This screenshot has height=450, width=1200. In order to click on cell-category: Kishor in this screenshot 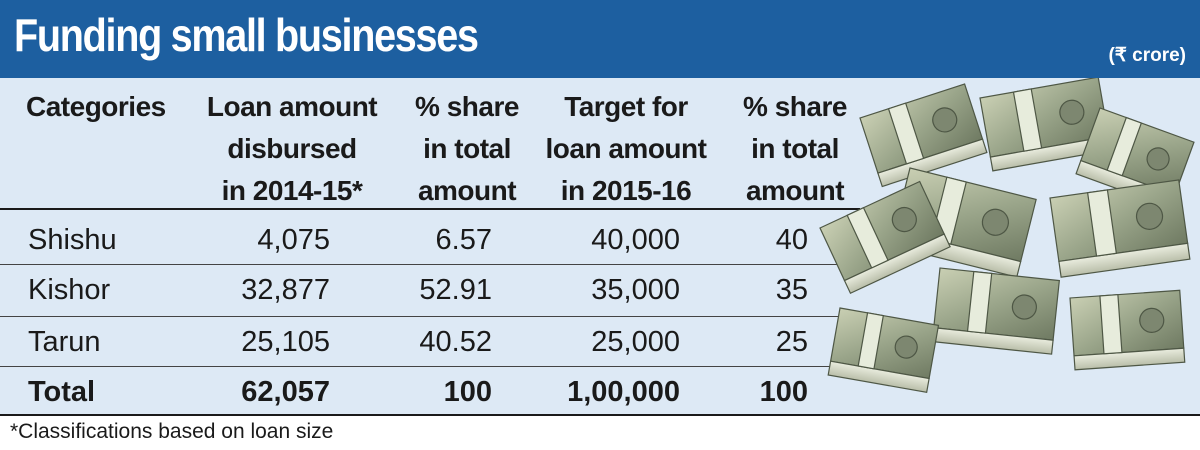, I will do `click(69, 290)`.